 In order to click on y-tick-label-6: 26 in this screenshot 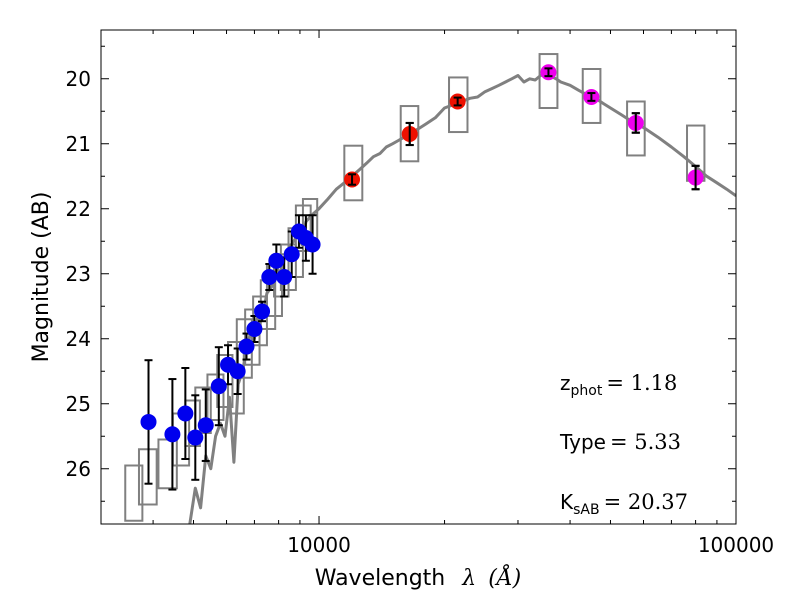, I will do `click(78, 469)`.